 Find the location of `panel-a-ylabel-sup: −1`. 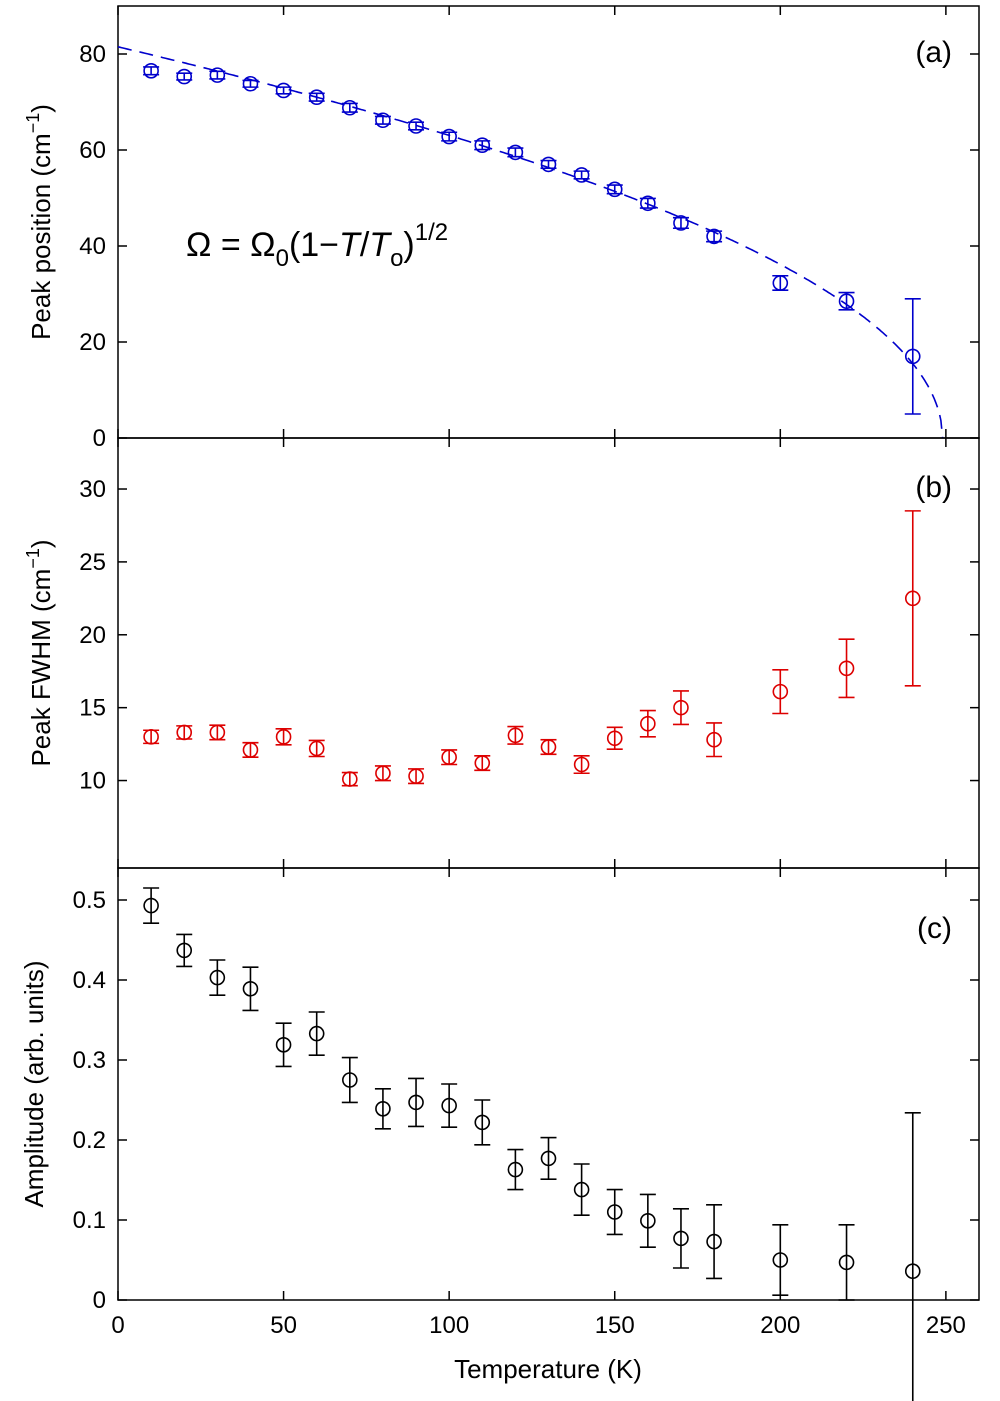

panel-a-ylabel-sup: −1 is located at coordinates (33, 123).